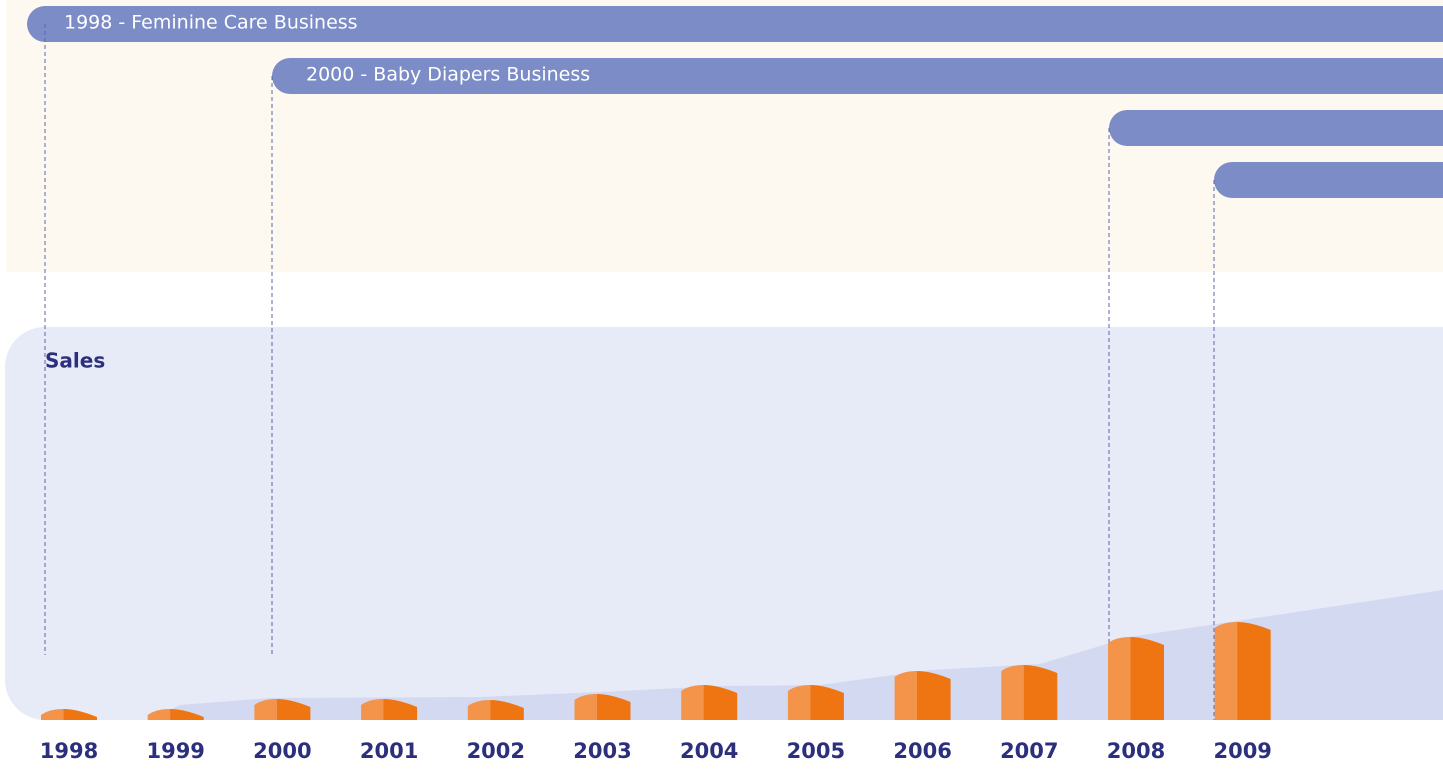  What do you see at coordinates (602, 751) in the screenshot?
I see `x-tick-label: 2003` at bounding box center [602, 751].